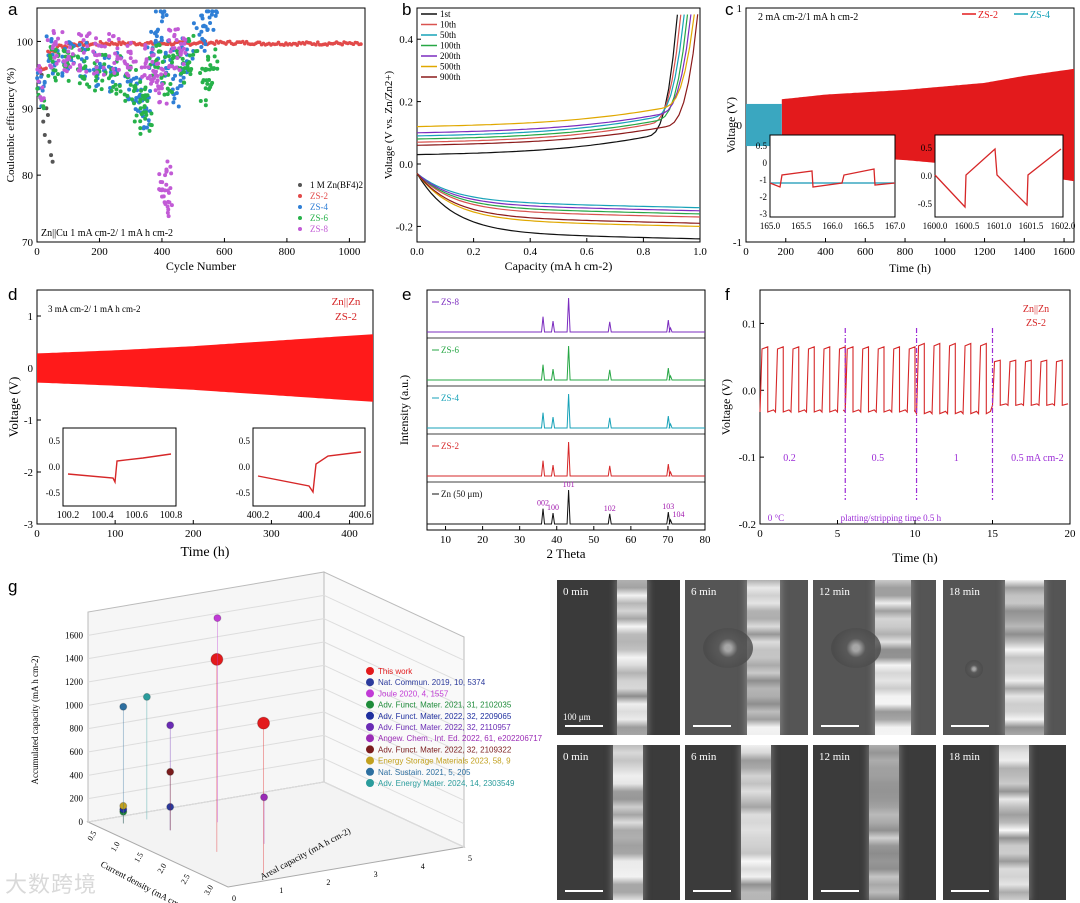 This screenshot has width=1080, height=903. Describe the element at coordinates (92, 835) in the screenshot. I see `x-tick-label-3d: 0.5` at that location.